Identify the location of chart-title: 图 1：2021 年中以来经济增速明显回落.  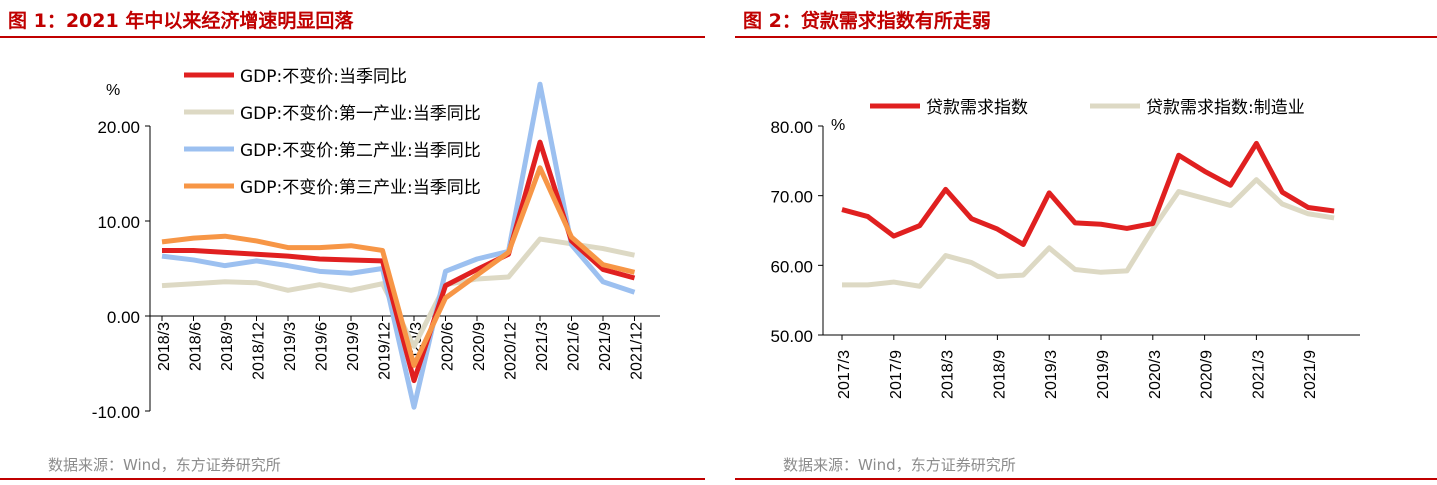
(181, 21).